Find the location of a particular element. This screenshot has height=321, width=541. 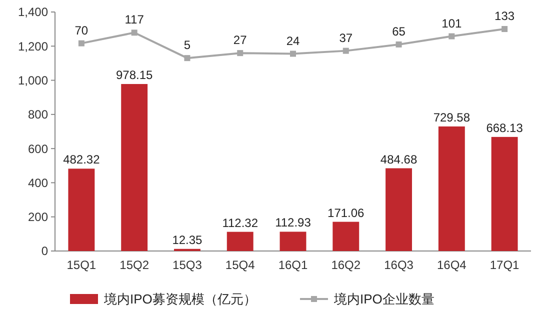

y-tick-label: 200 is located at coordinates (38, 217).